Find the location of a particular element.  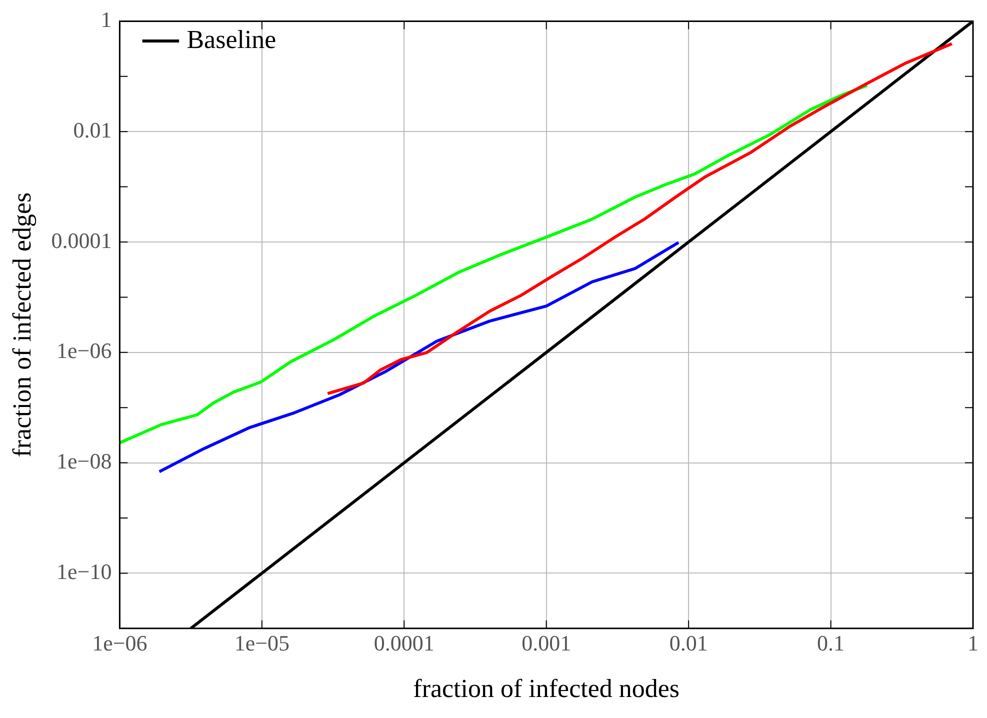

y-tick-label: 1e−08 is located at coordinates (84, 461).